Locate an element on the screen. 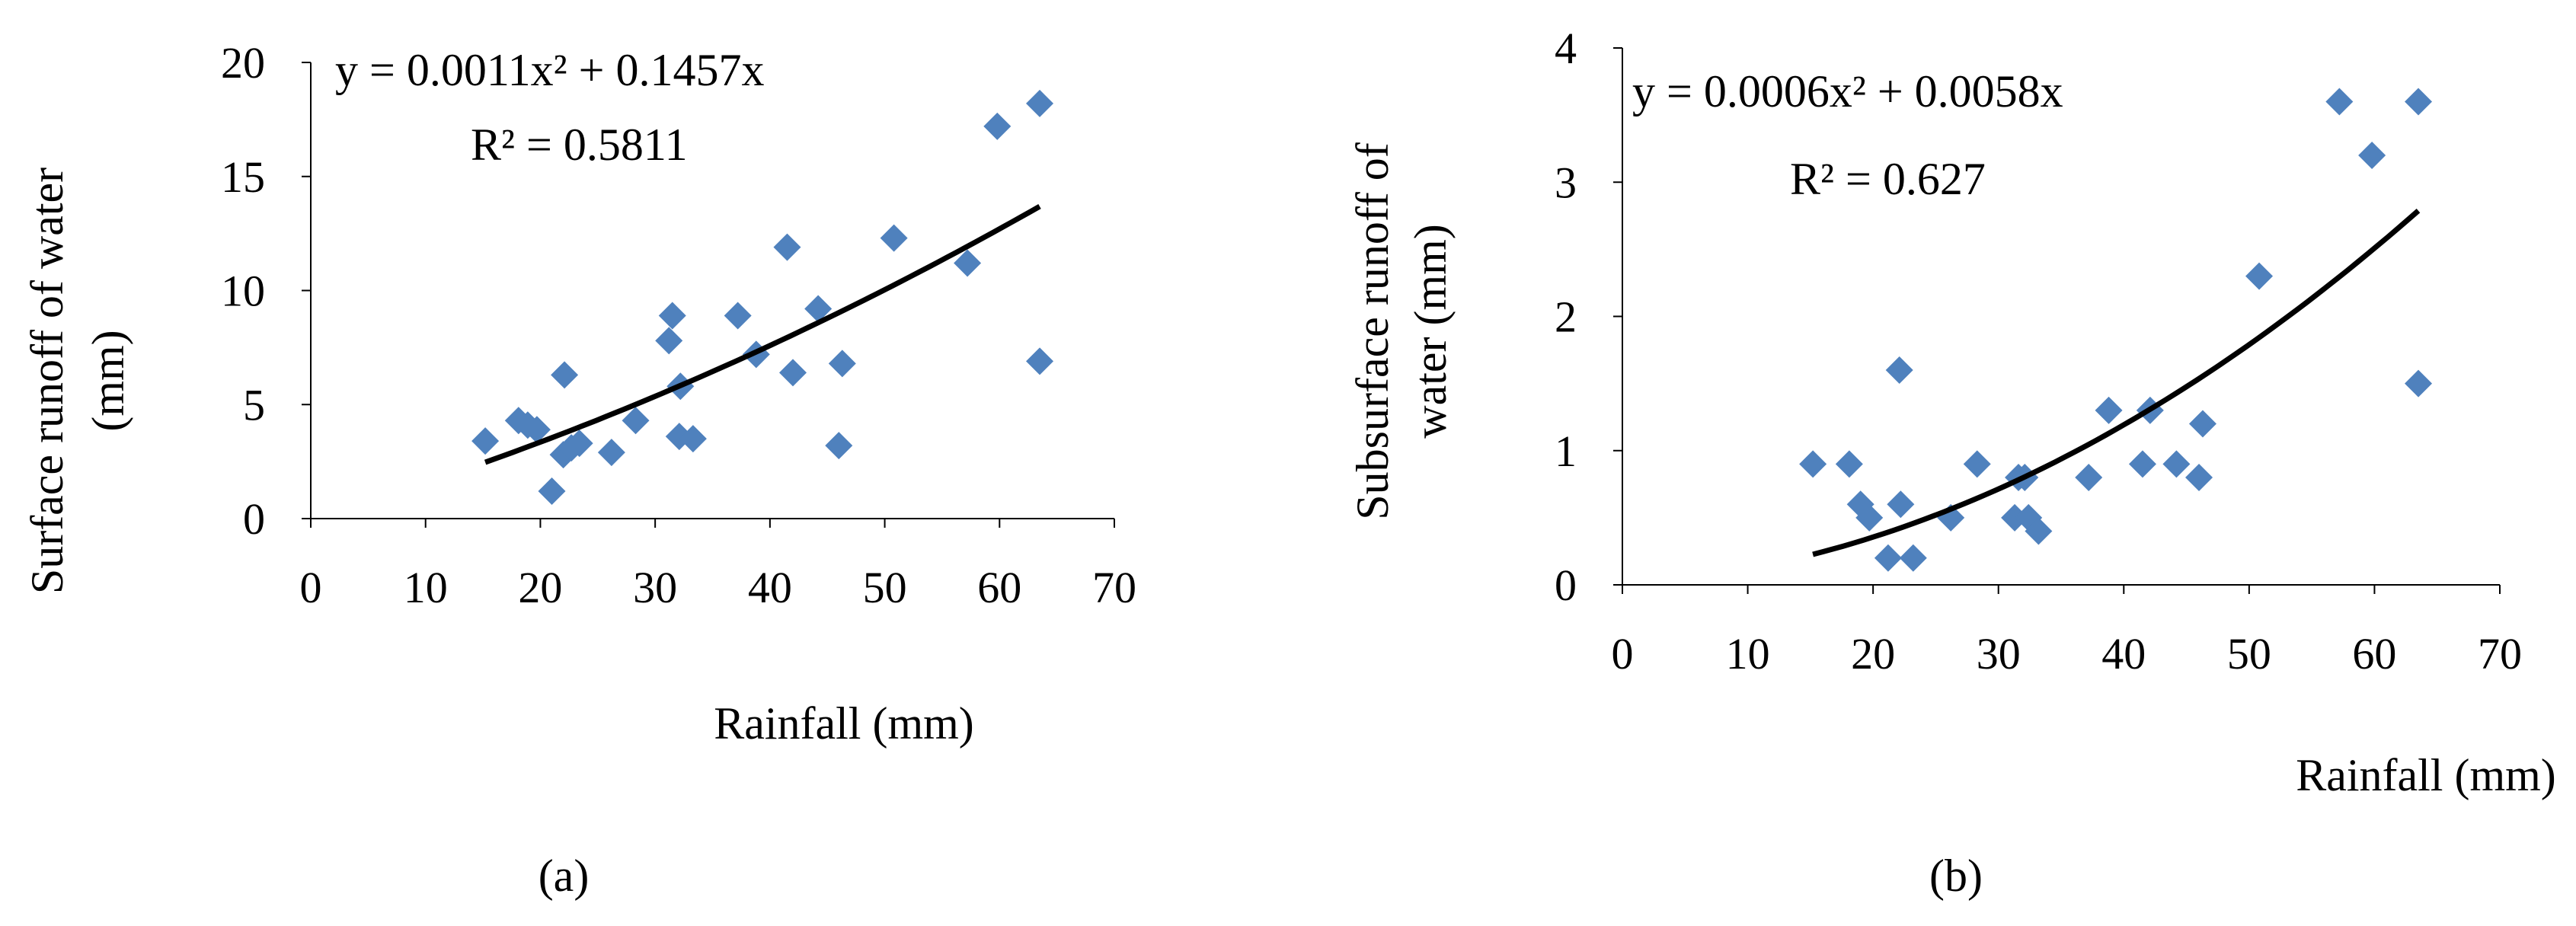 The height and width of the screenshot is (926, 2576). chart-a-x-axis-label: Rainfall (mm) is located at coordinates (844, 723).